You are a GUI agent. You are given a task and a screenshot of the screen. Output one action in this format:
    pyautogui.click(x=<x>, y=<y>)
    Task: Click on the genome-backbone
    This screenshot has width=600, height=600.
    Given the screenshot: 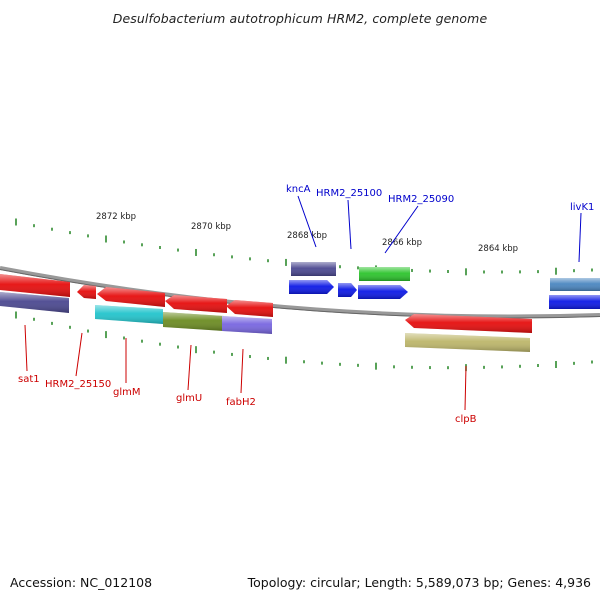 What is the action you would take?
    pyautogui.click(x=300, y=292)
    